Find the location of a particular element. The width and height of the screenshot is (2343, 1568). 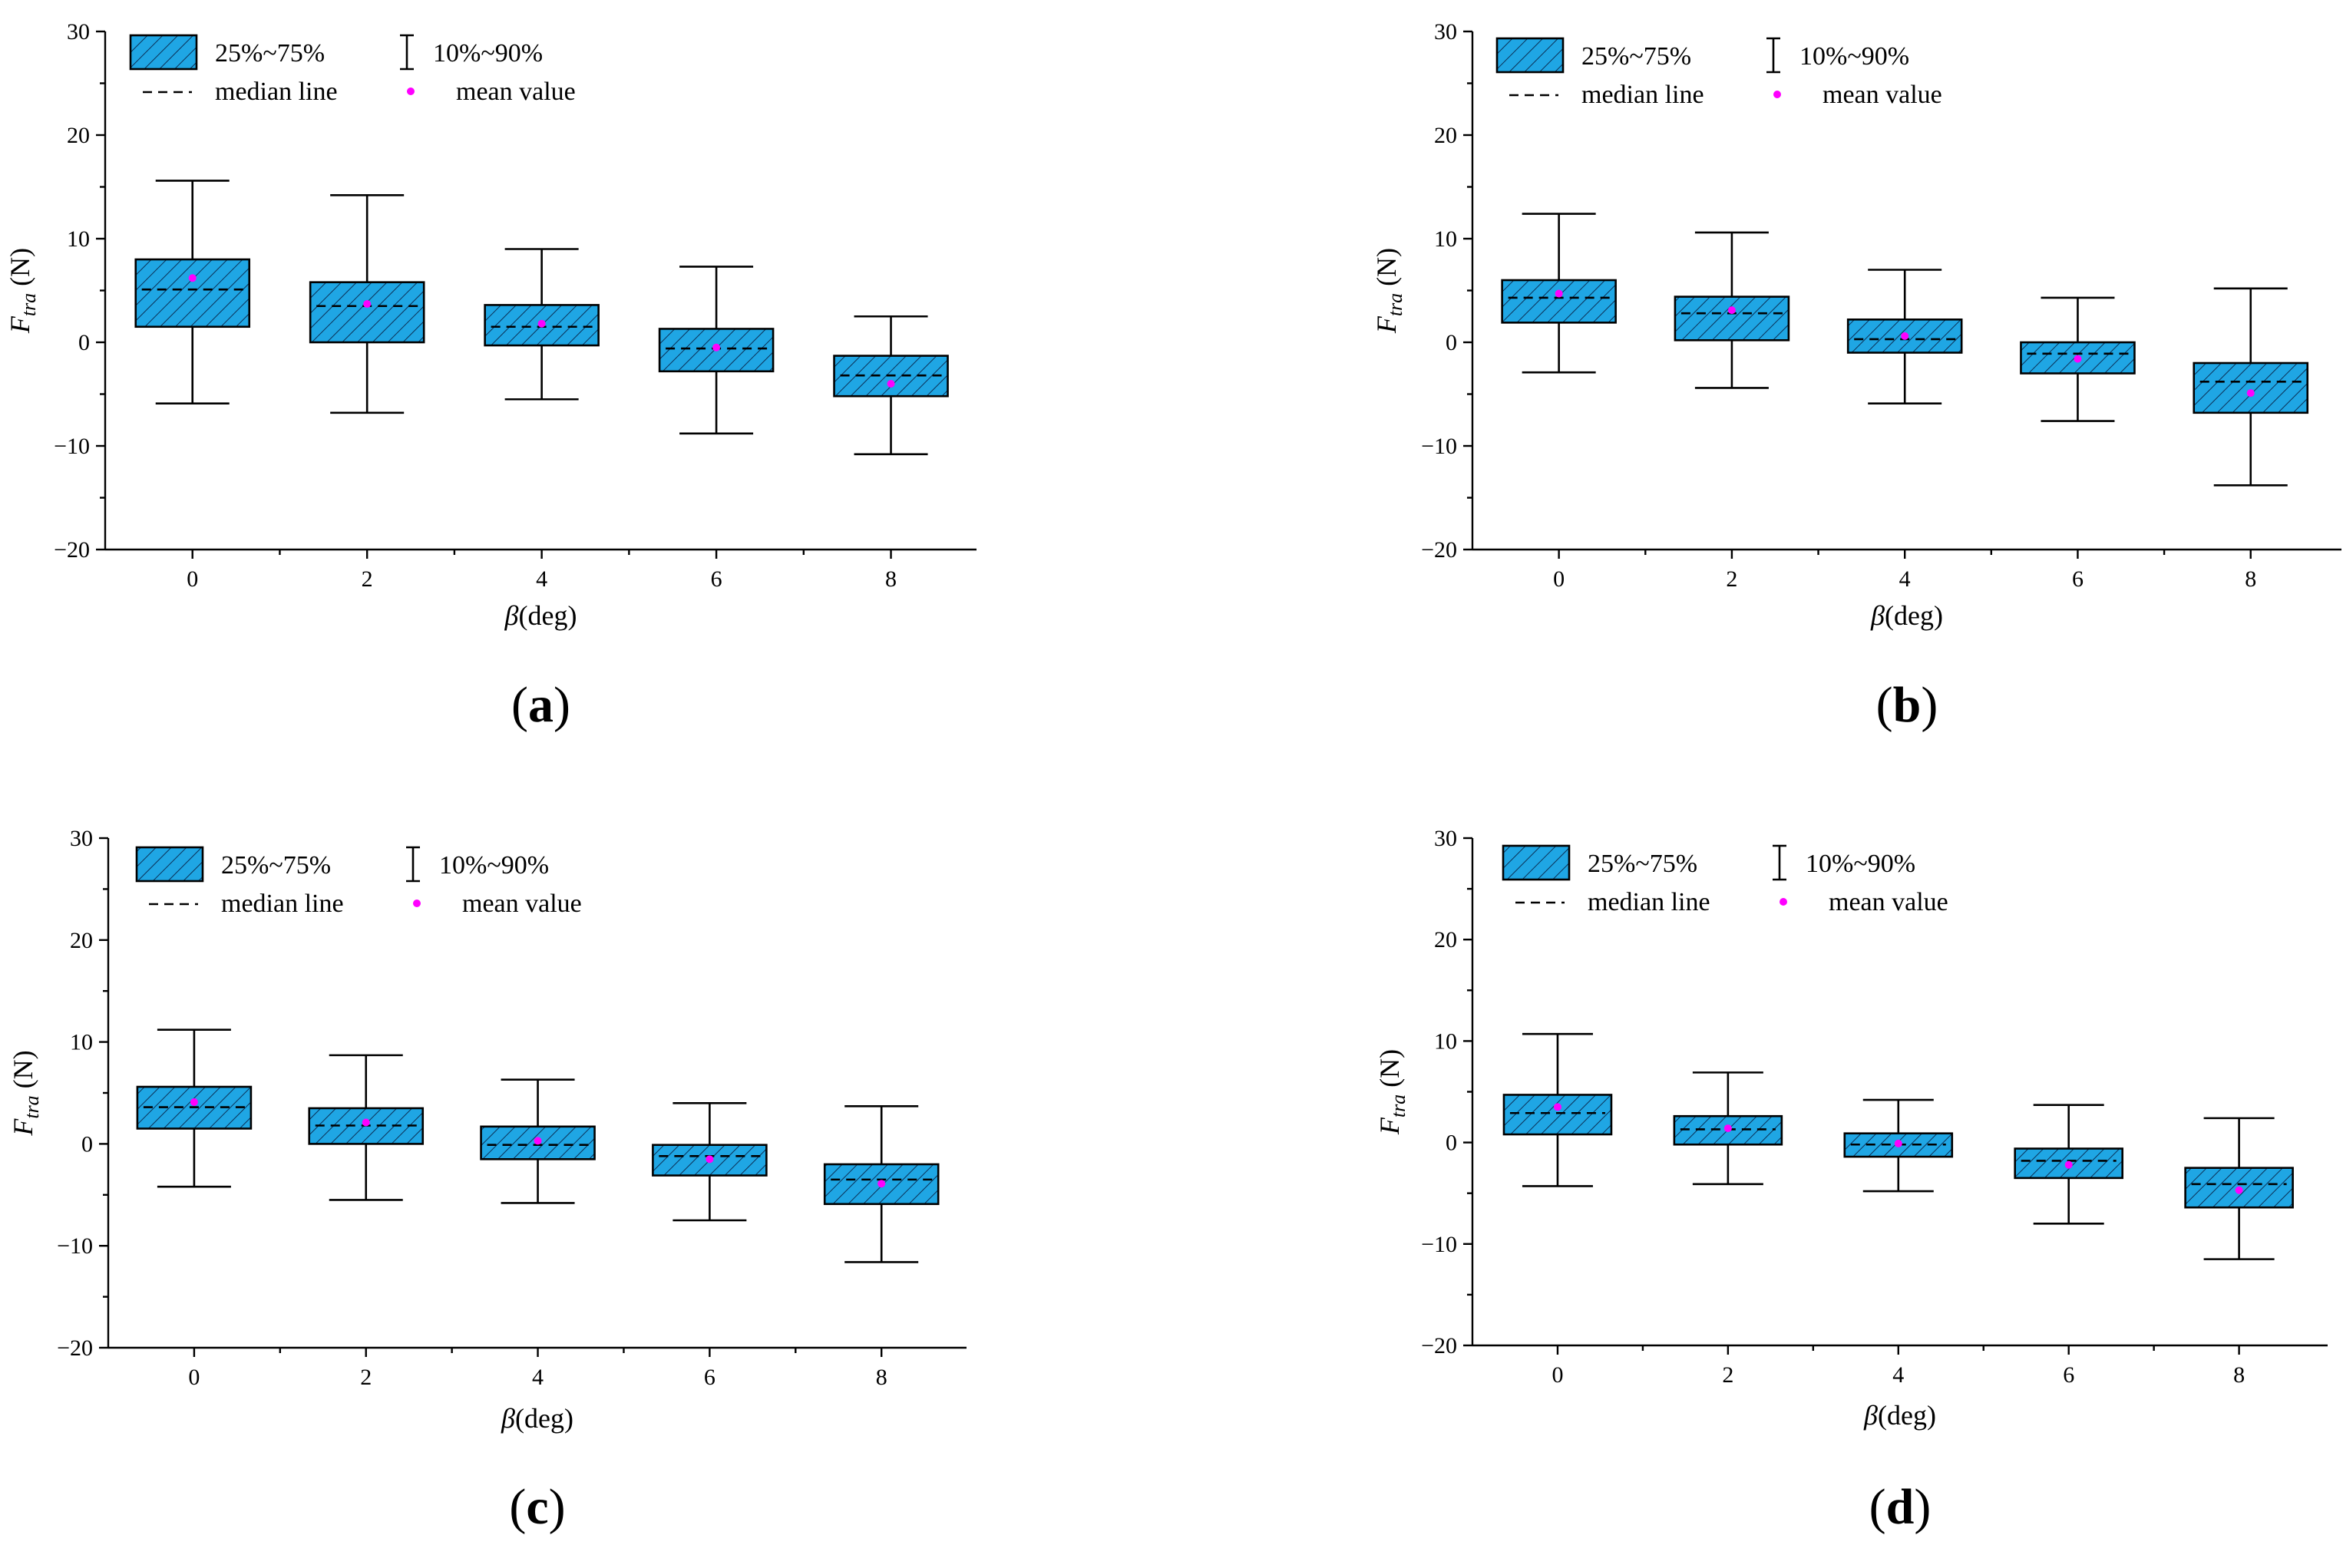

panel-label: (c) is located at coordinates (537, 1507).